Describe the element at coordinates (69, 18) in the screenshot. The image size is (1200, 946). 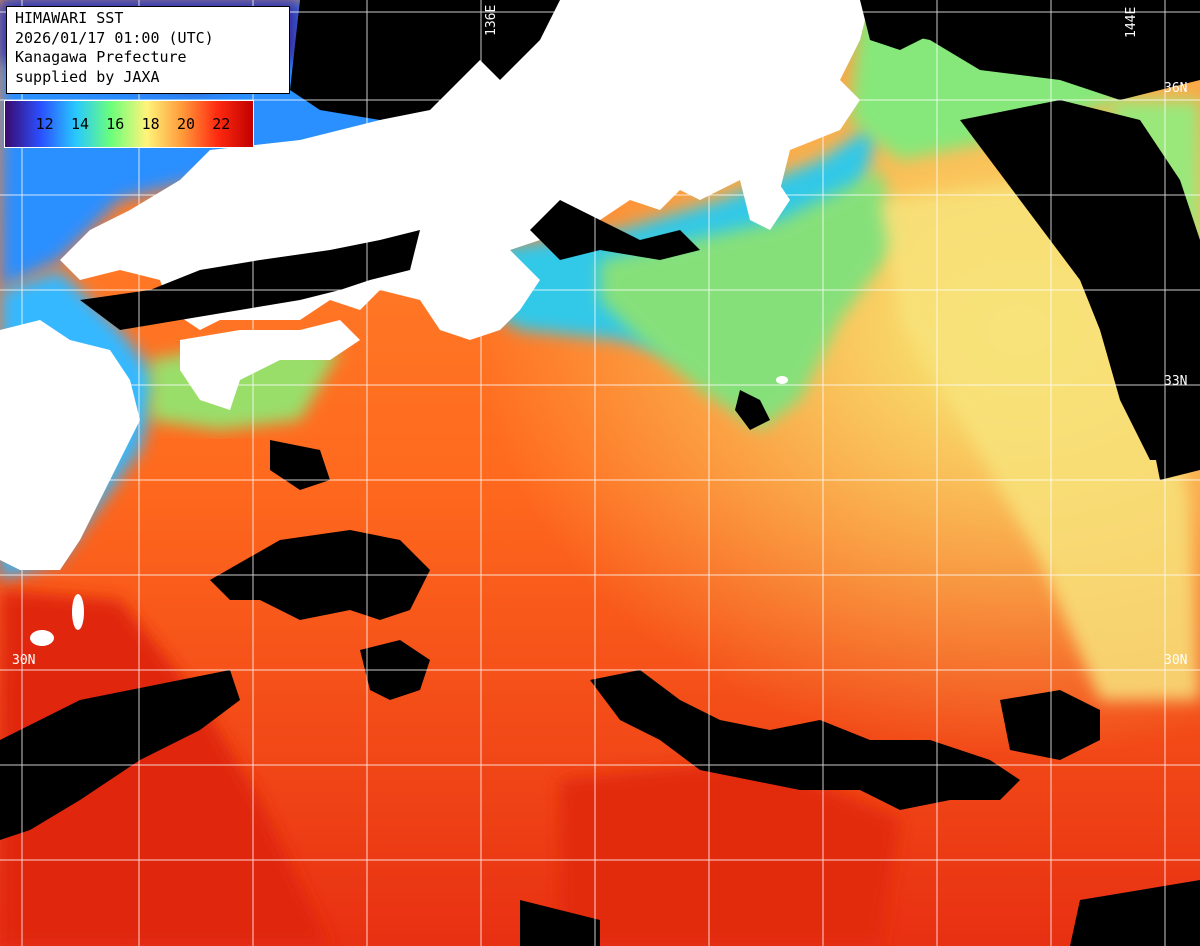
I see `map-title: HIMAWARI SST` at that location.